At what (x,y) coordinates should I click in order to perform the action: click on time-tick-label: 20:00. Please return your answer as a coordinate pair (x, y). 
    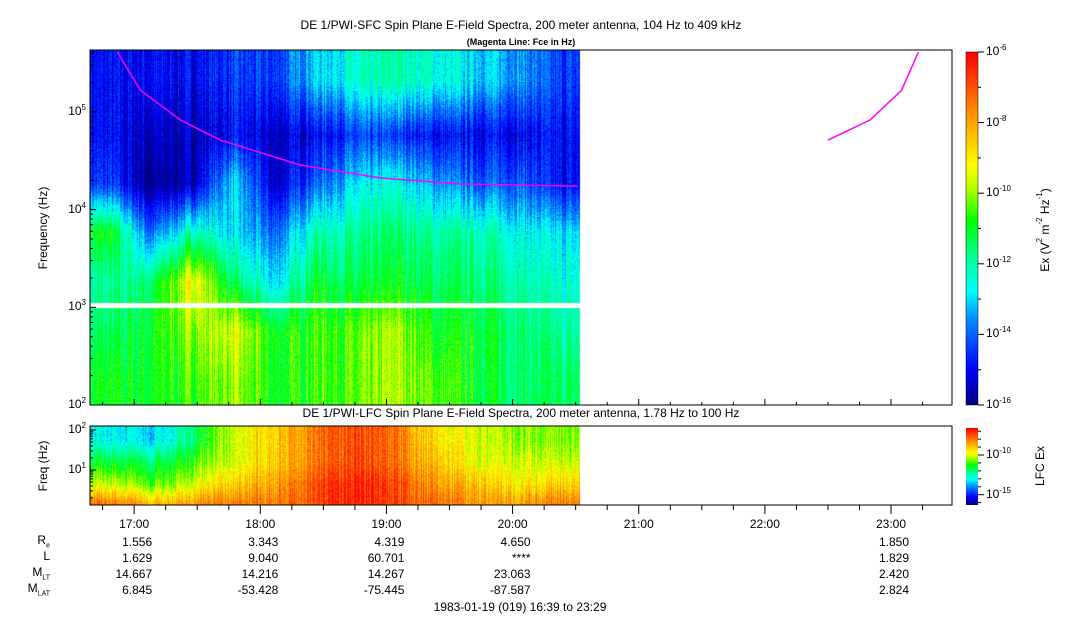
    Looking at the image, I should click on (512, 524).